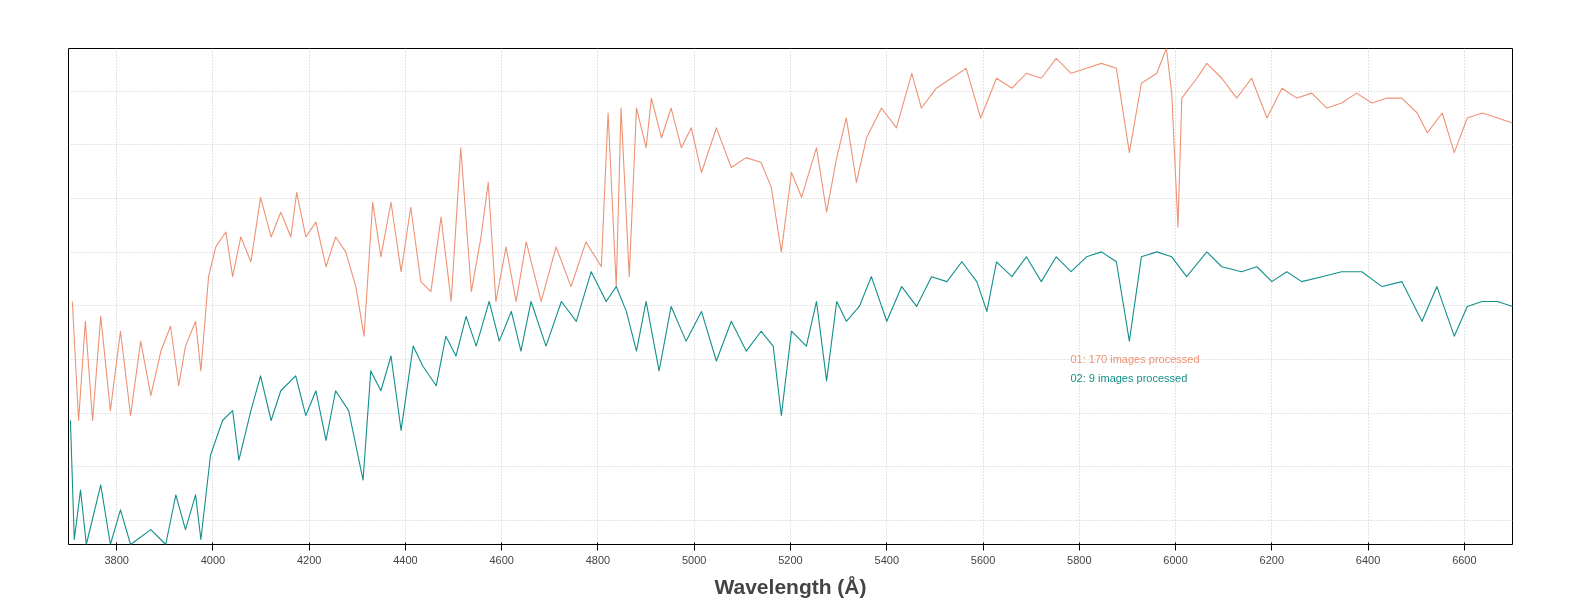  I want to click on x-tick-label: 4200, so click(309, 559).